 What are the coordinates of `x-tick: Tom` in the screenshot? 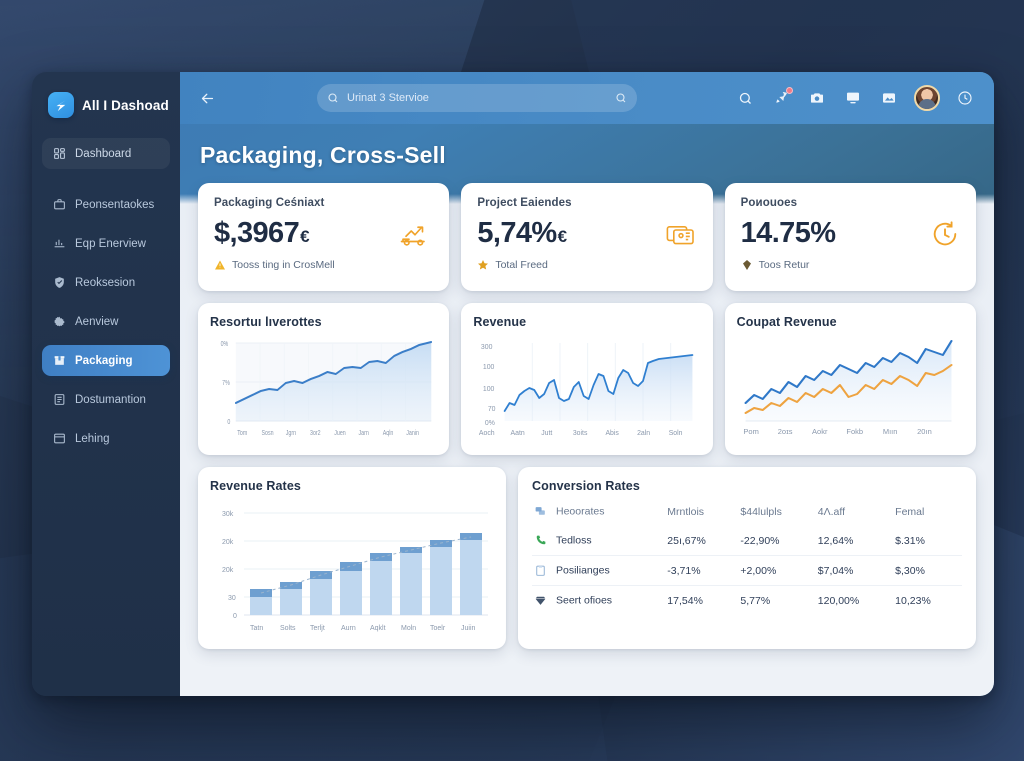 It's located at (242, 433).